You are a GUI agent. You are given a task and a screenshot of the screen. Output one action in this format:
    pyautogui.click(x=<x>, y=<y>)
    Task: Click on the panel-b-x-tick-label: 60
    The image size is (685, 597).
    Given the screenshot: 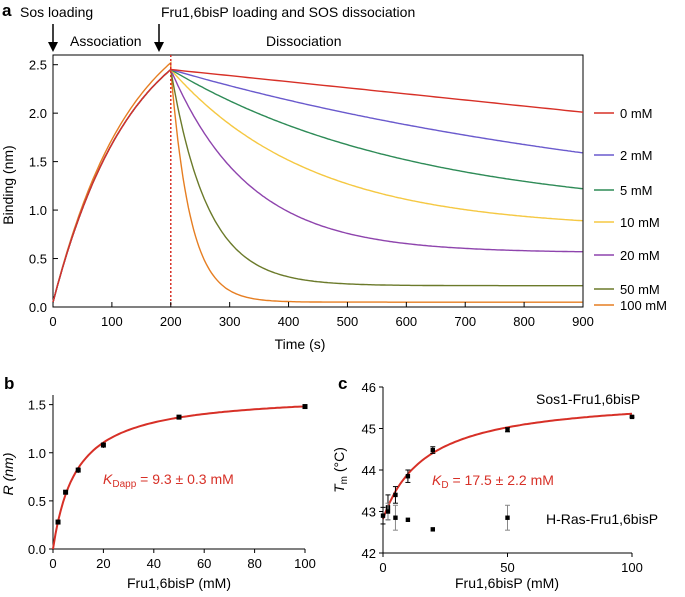 What is the action you would take?
    pyautogui.click(x=204, y=563)
    